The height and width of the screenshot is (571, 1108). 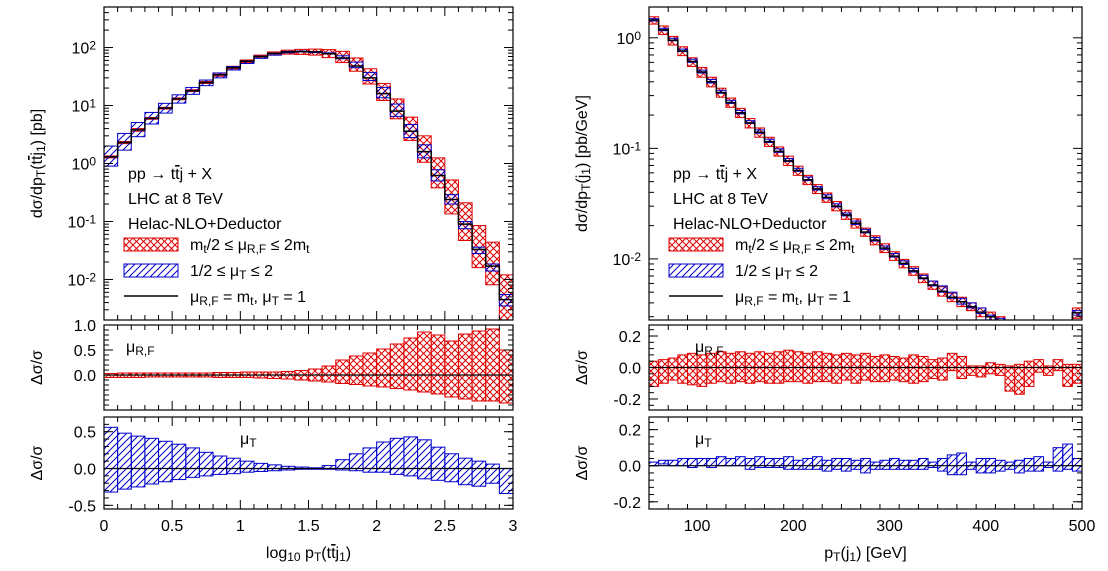 I want to click on y-tick-label: 10¹, so click(x=84, y=105).